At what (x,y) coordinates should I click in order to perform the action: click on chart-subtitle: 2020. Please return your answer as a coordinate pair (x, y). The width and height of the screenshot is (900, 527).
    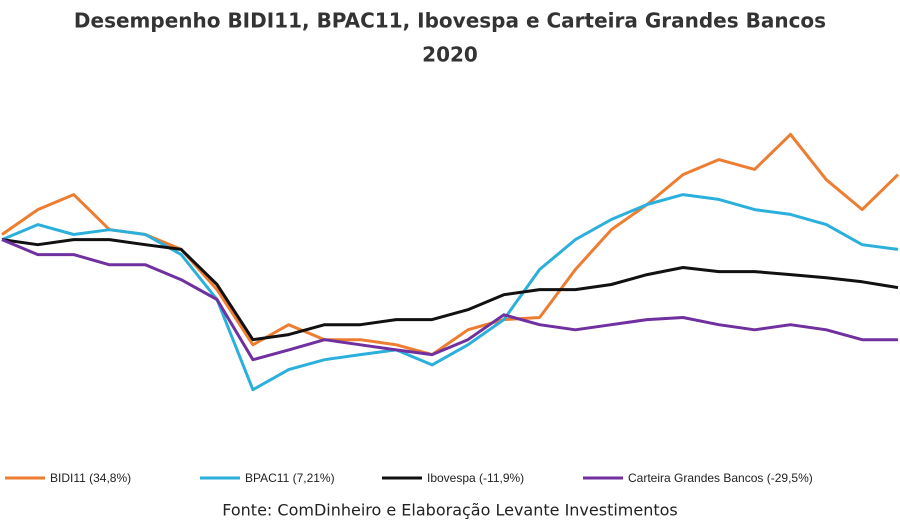
    Looking at the image, I should click on (450, 55).